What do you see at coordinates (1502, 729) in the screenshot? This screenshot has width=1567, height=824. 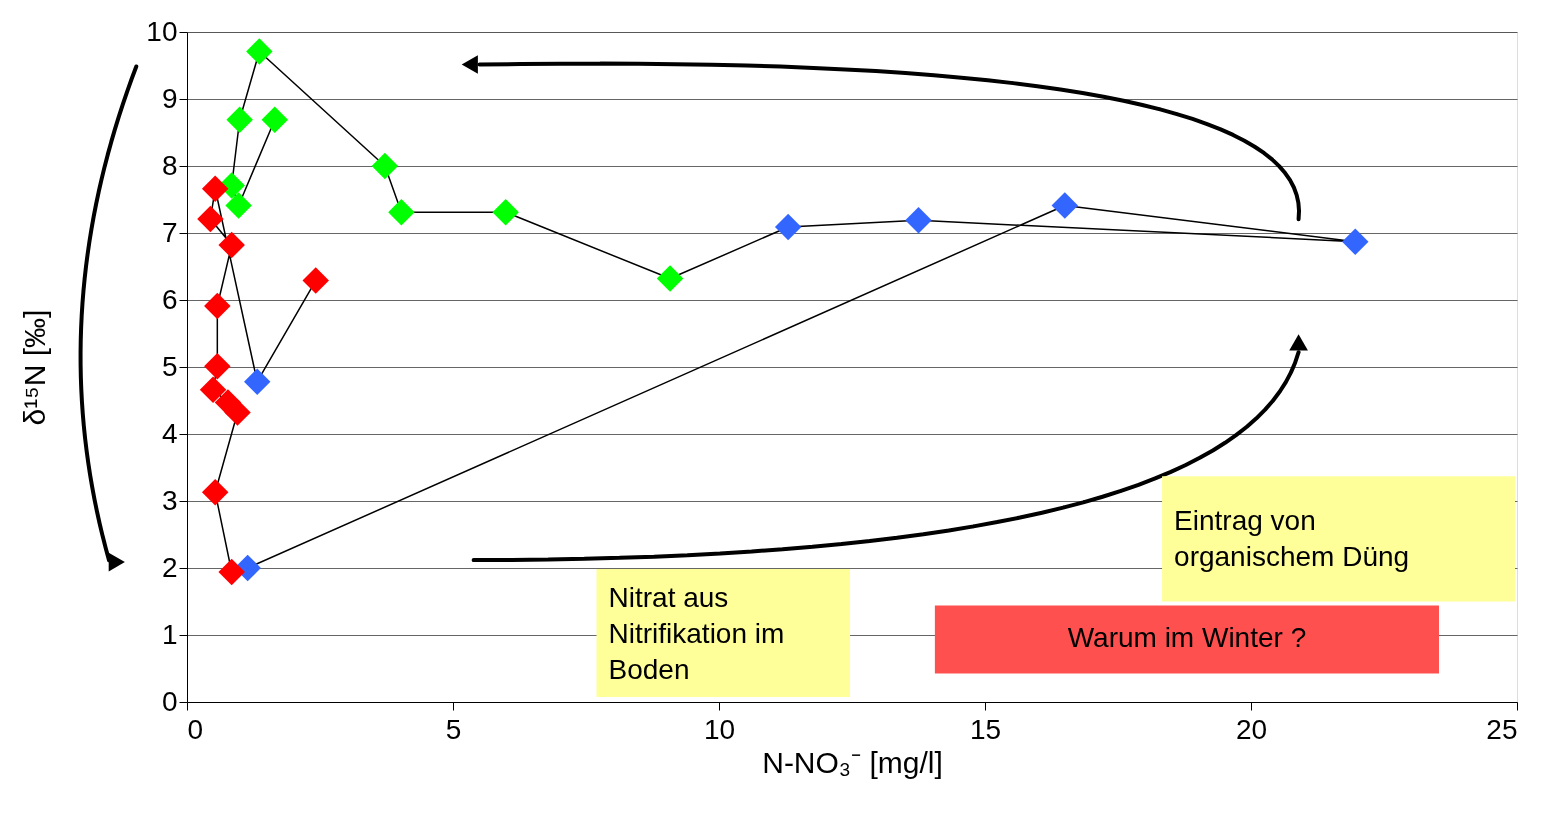 I see `x-tick-label: 25` at bounding box center [1502, 729].